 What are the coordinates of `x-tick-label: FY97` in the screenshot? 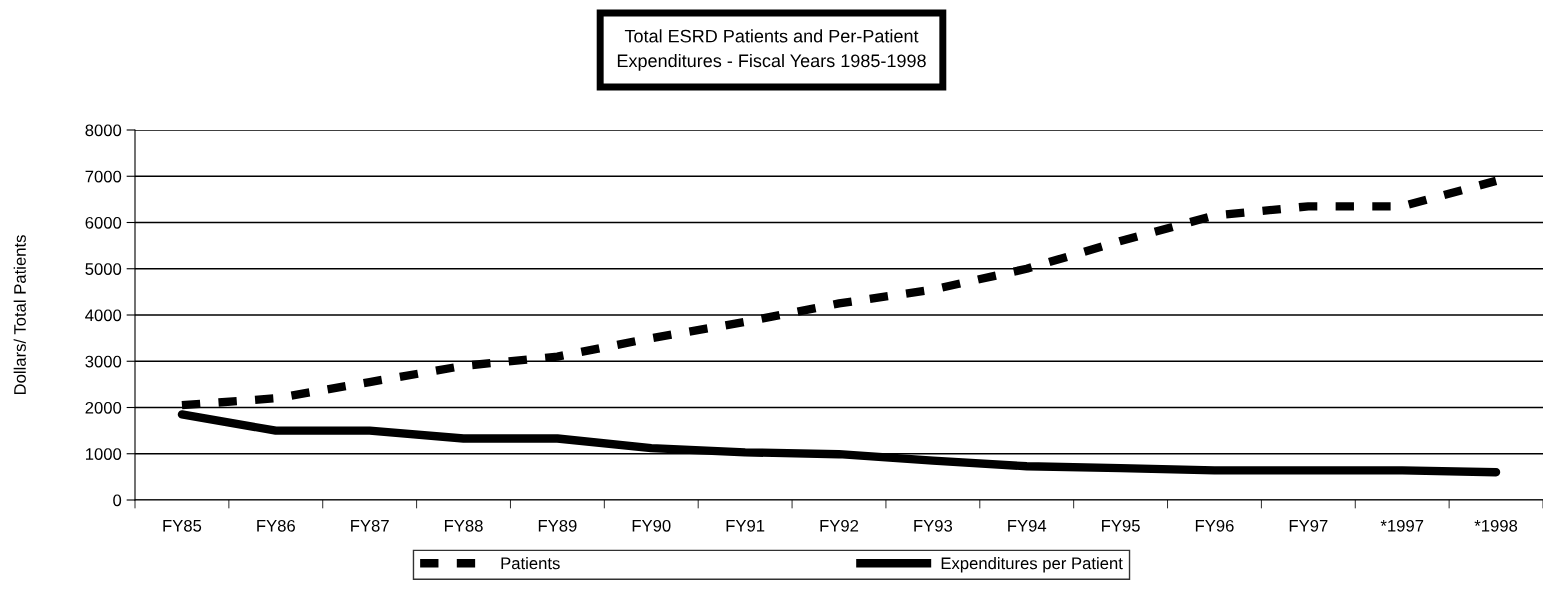 It's located at (1308, 525).